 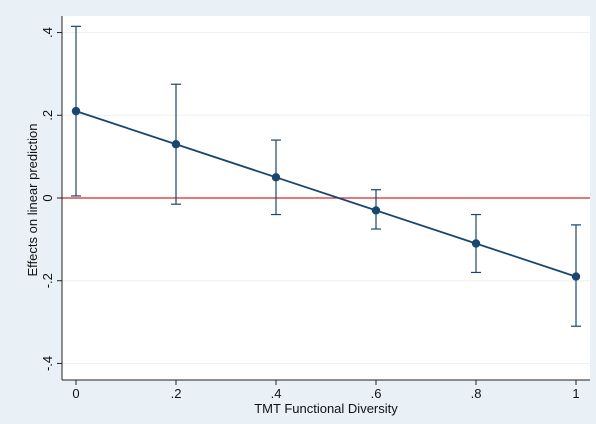 I want to click on y-tick-label: .2, so click(x=47, y=115).